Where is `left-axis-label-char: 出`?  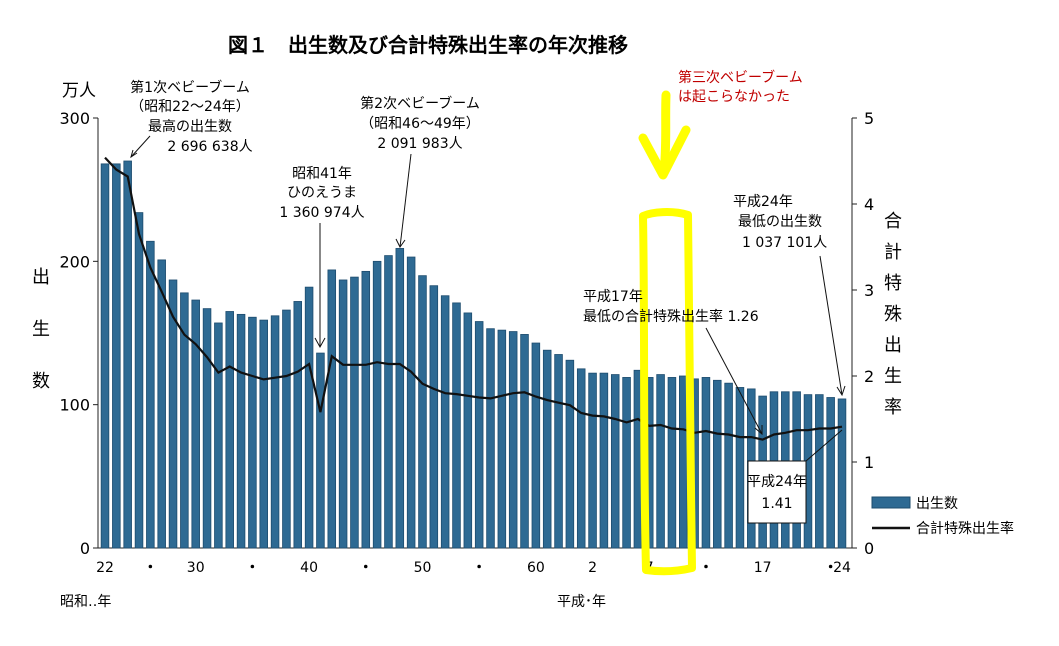
left-axis-label-char: 出 is located at coordinates (41, 277).